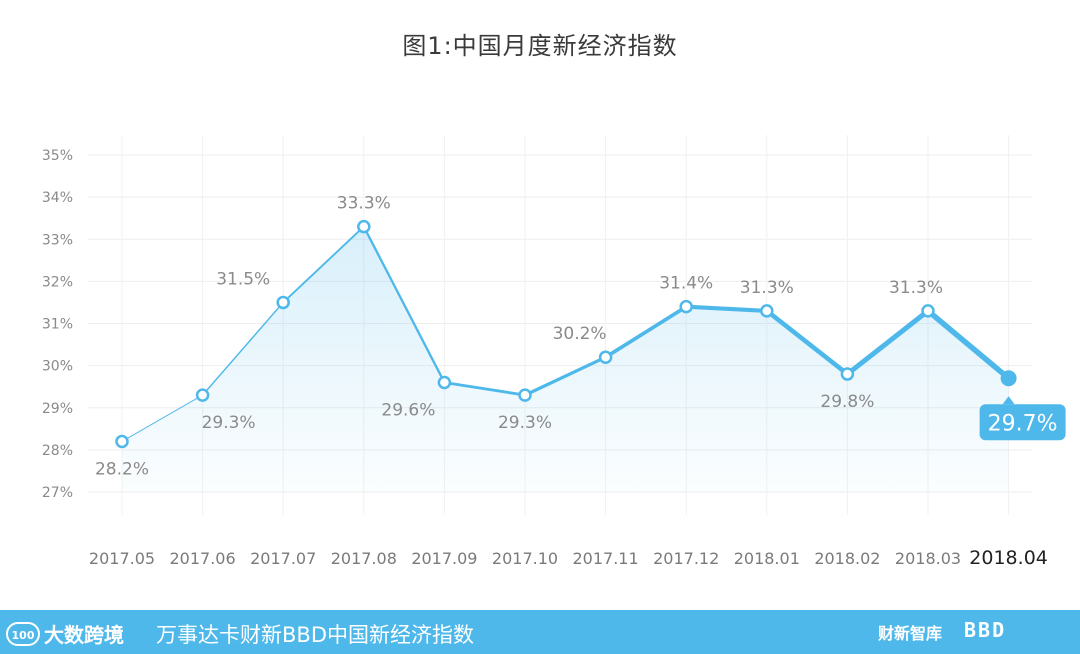 The width and height of the screenshot is (1080, 654). Describe the element at coordinates (57, 367) in the screenshot. I see `y-tick-label: 30%` at that location.